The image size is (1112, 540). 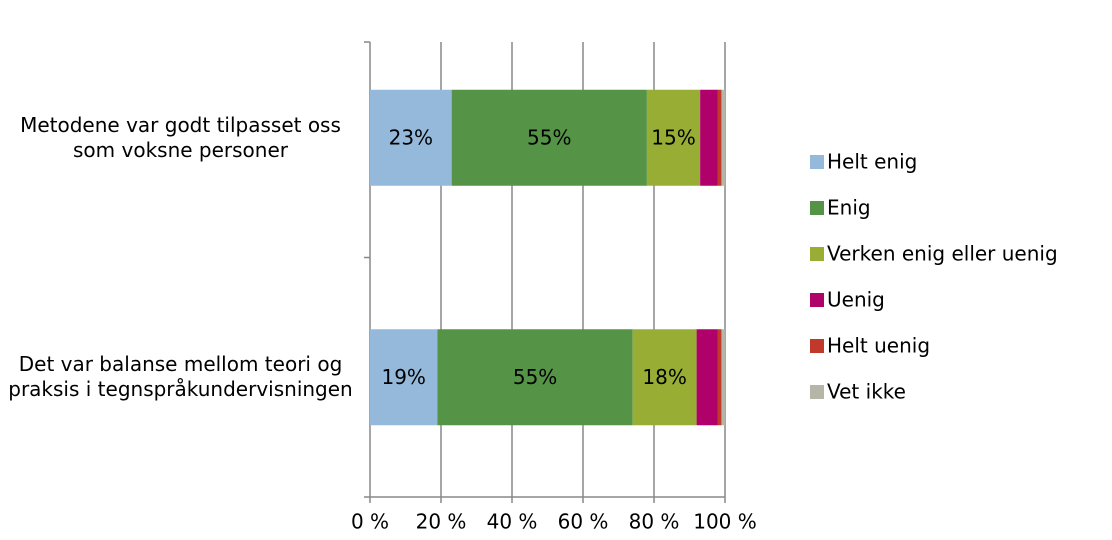 I want to click on data-label: 18%, so click(x=664, y=377).